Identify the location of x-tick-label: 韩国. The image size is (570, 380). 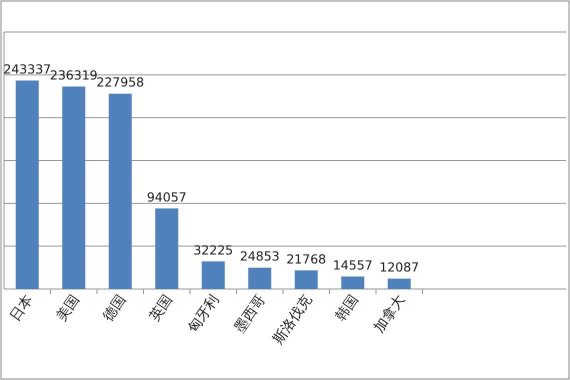
(347, 308).